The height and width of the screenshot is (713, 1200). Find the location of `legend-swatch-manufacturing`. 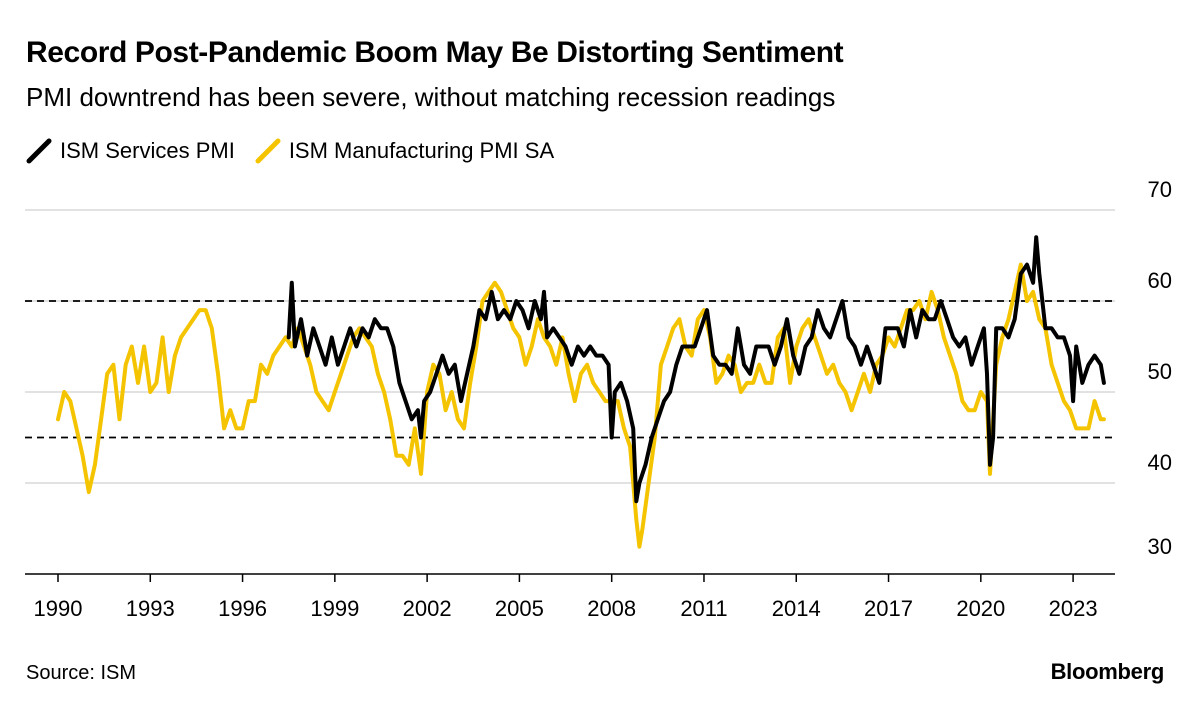

legend-swatch-manufacturing is located at coordinates (268, 151).